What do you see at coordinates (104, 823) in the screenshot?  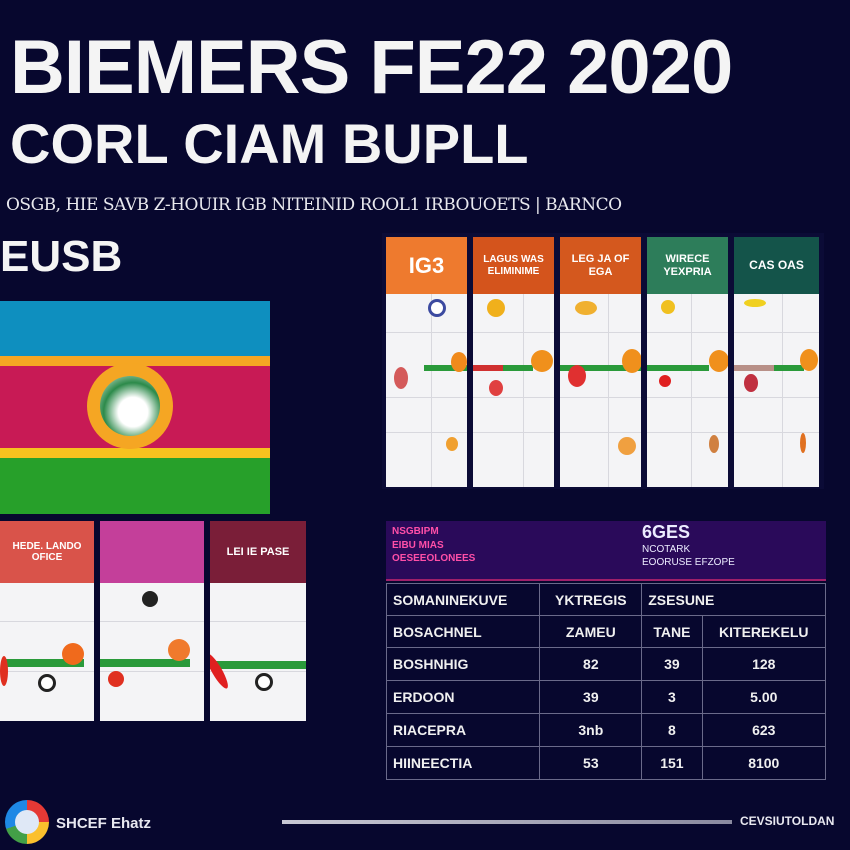 I see `footer-brand: SHCEF Ehatz` at bounding box center [104, 823].